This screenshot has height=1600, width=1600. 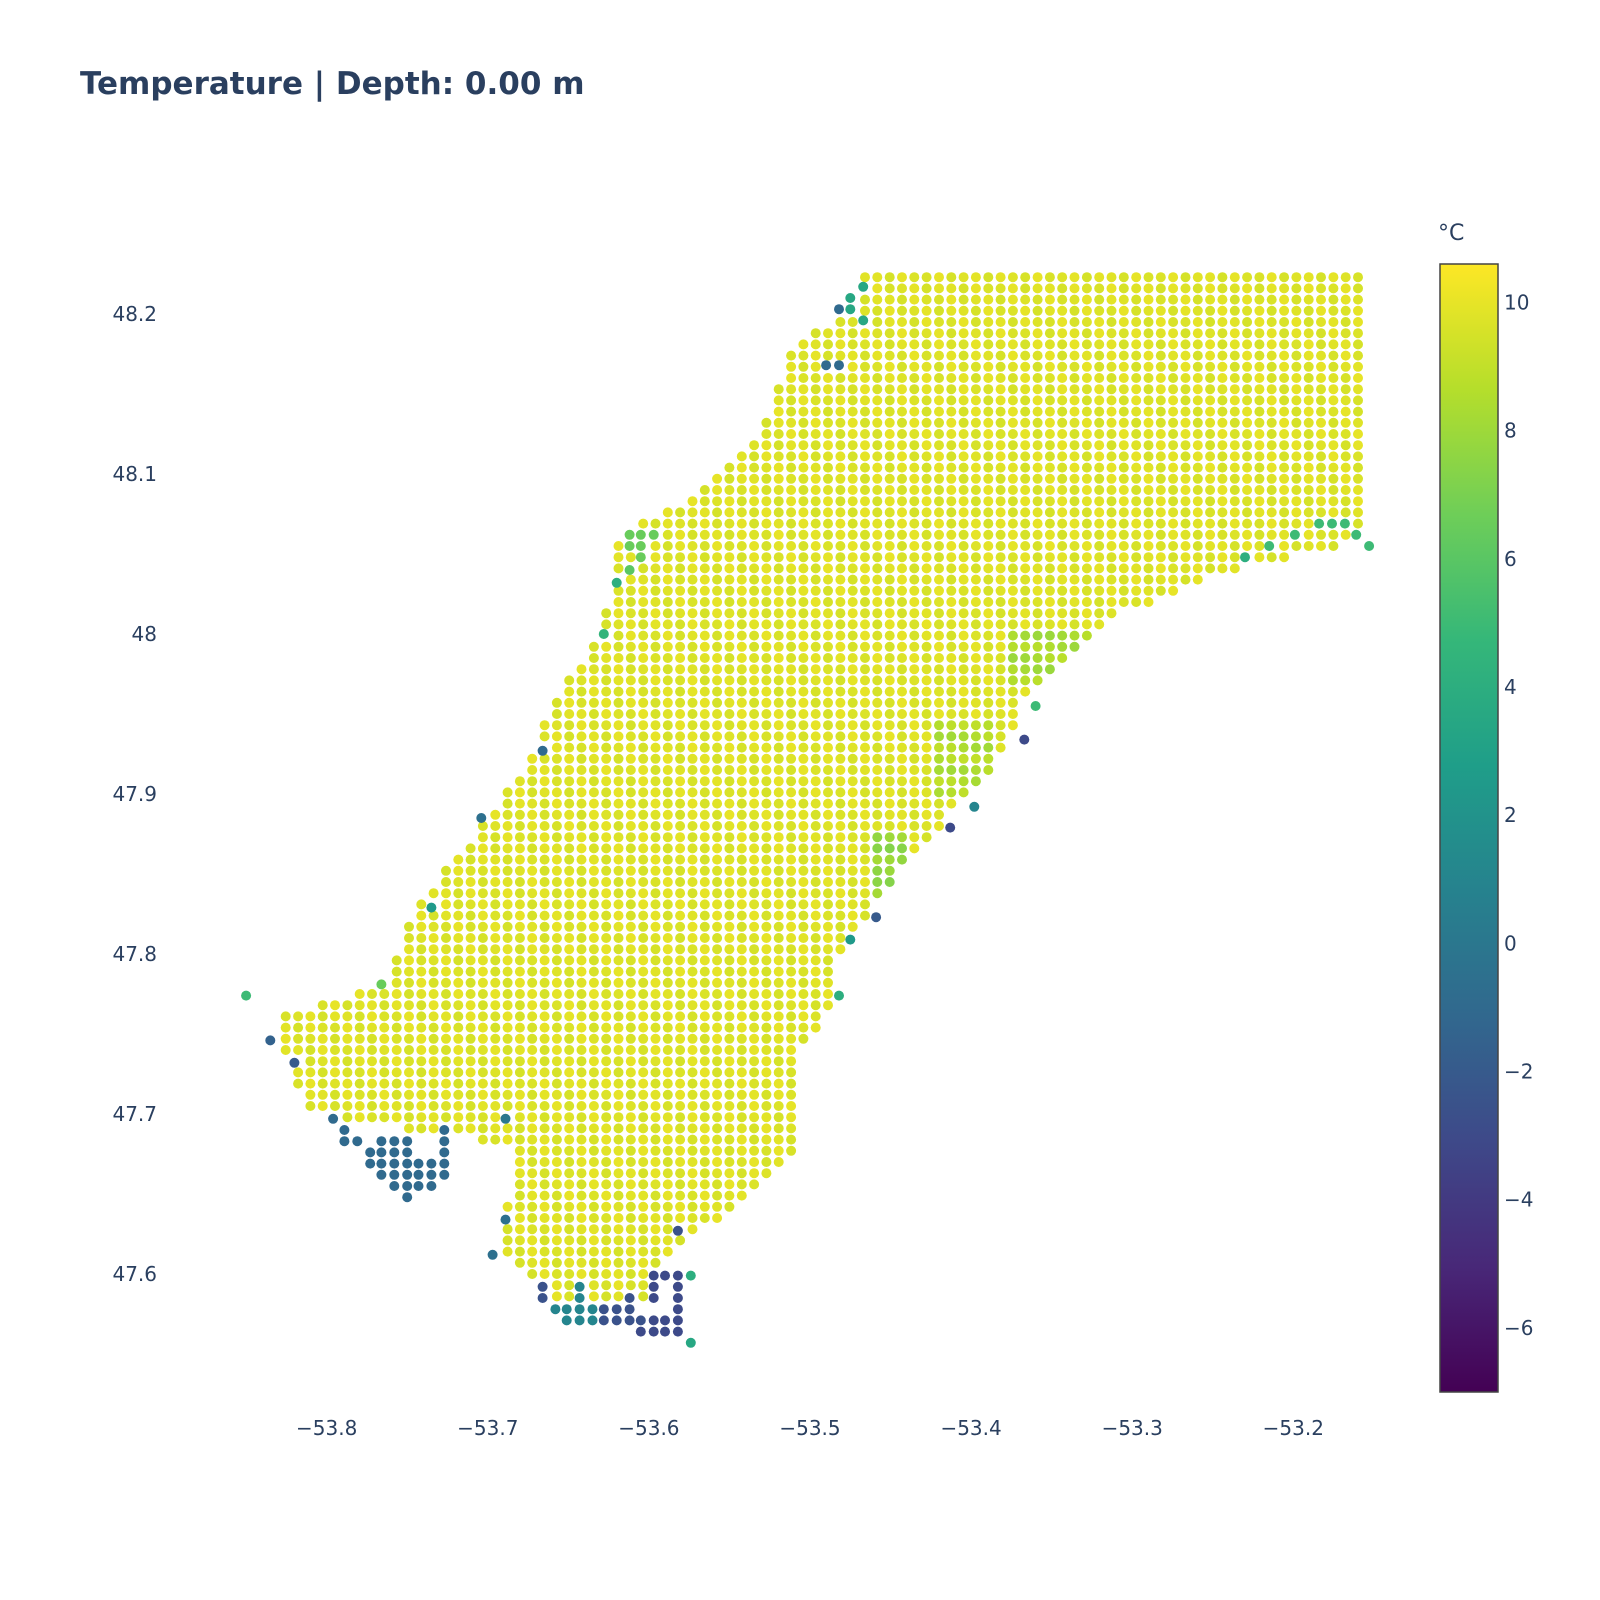 What do you see at coordinates (134, 474) in the screenshot?
I see `y-tick-label: 48.1` at bounding box center [134, 474].